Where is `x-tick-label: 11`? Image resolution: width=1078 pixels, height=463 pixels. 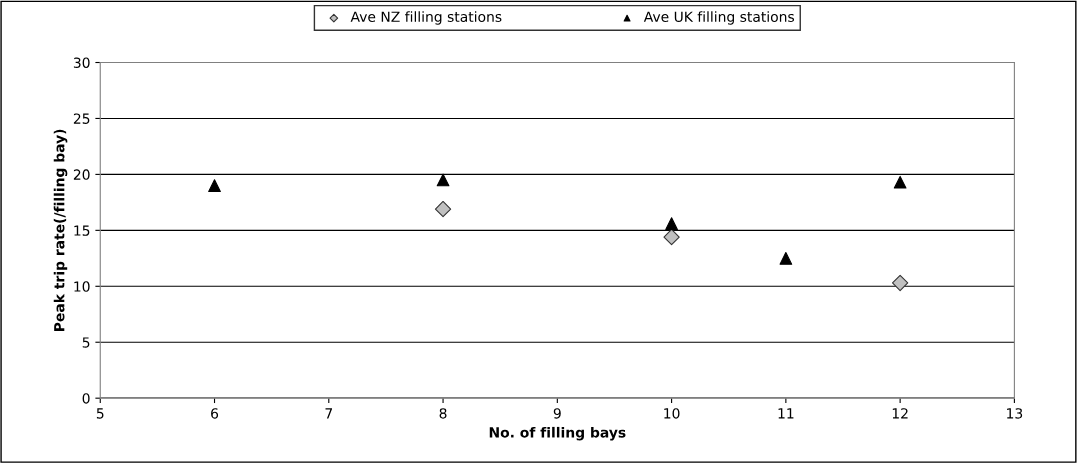 x-tick-label: 11 is located at coordinates (786, 413).